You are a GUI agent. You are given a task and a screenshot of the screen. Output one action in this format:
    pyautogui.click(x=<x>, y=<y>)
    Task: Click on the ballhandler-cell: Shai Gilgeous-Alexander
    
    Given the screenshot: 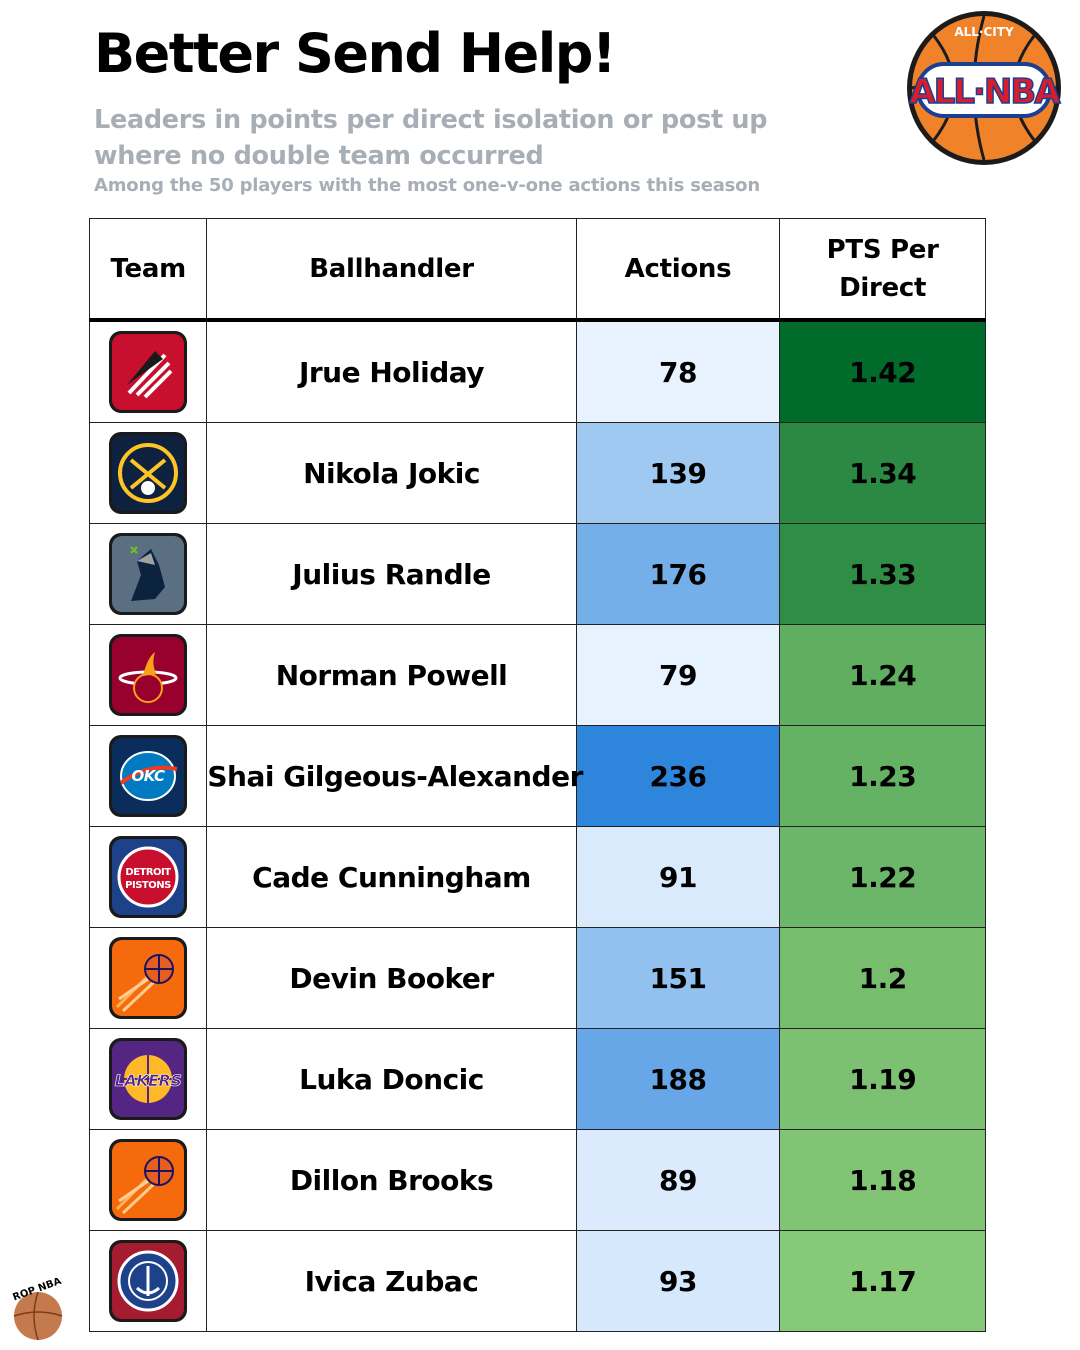 What is the action you would take?
    pyautogui.click(x=394, y=776)
    